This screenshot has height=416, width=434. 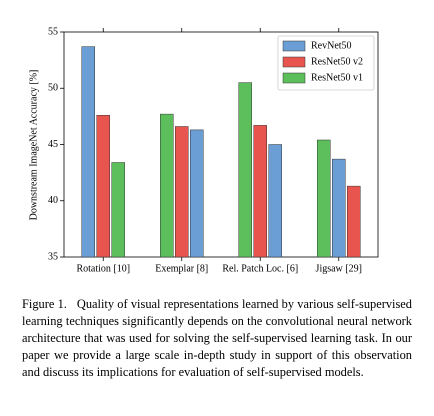 I want to click on x-tick-label: Exemplar [8], so click(x=181, y=268).